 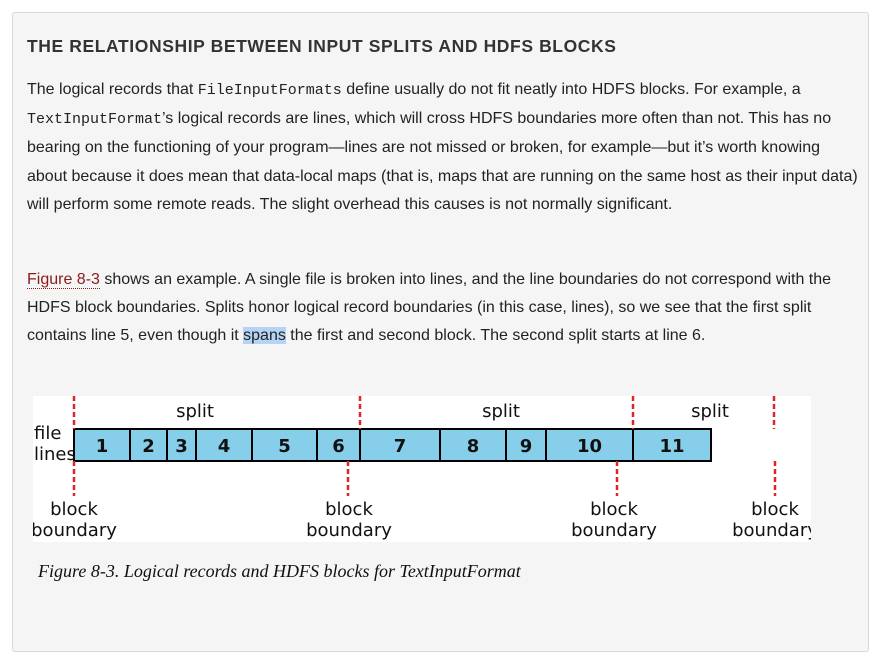 What do you see at coordinates (47, 433) in the screenshot?
I see `file-label: file` at bounding box center [47, 433].